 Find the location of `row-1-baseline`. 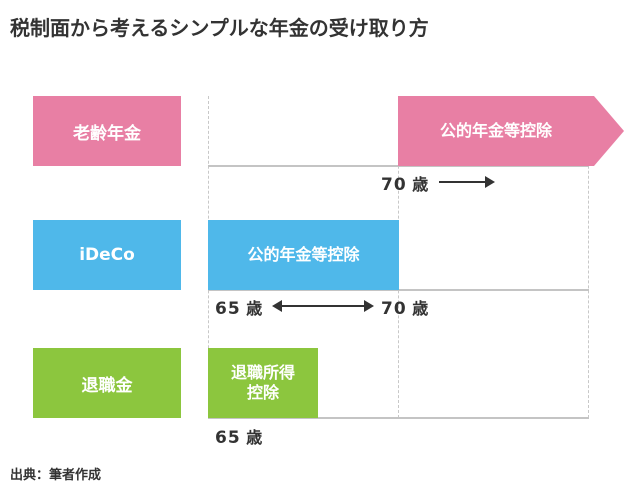

row-1-baseline is located at coordinates (398, 166).